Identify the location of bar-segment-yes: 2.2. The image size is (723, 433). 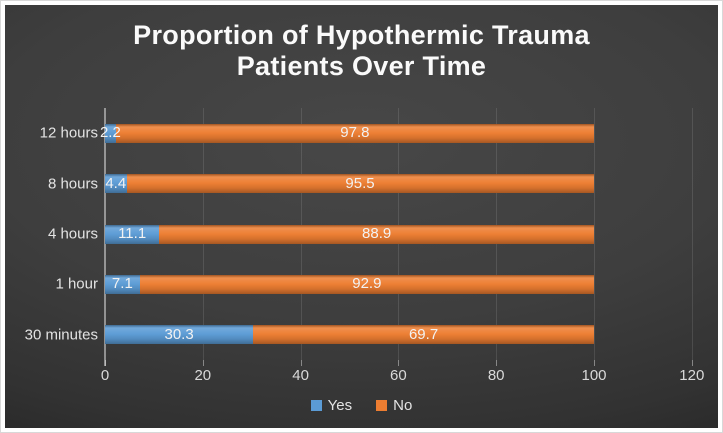
(110, 133).